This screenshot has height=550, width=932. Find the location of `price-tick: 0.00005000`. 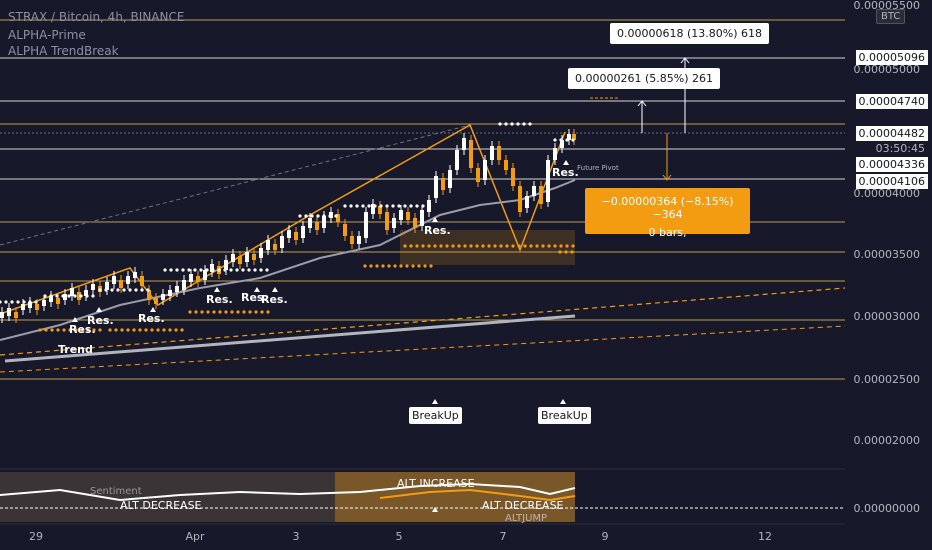

price-tick: 0.00005000 is located at coordinates (887, 69).